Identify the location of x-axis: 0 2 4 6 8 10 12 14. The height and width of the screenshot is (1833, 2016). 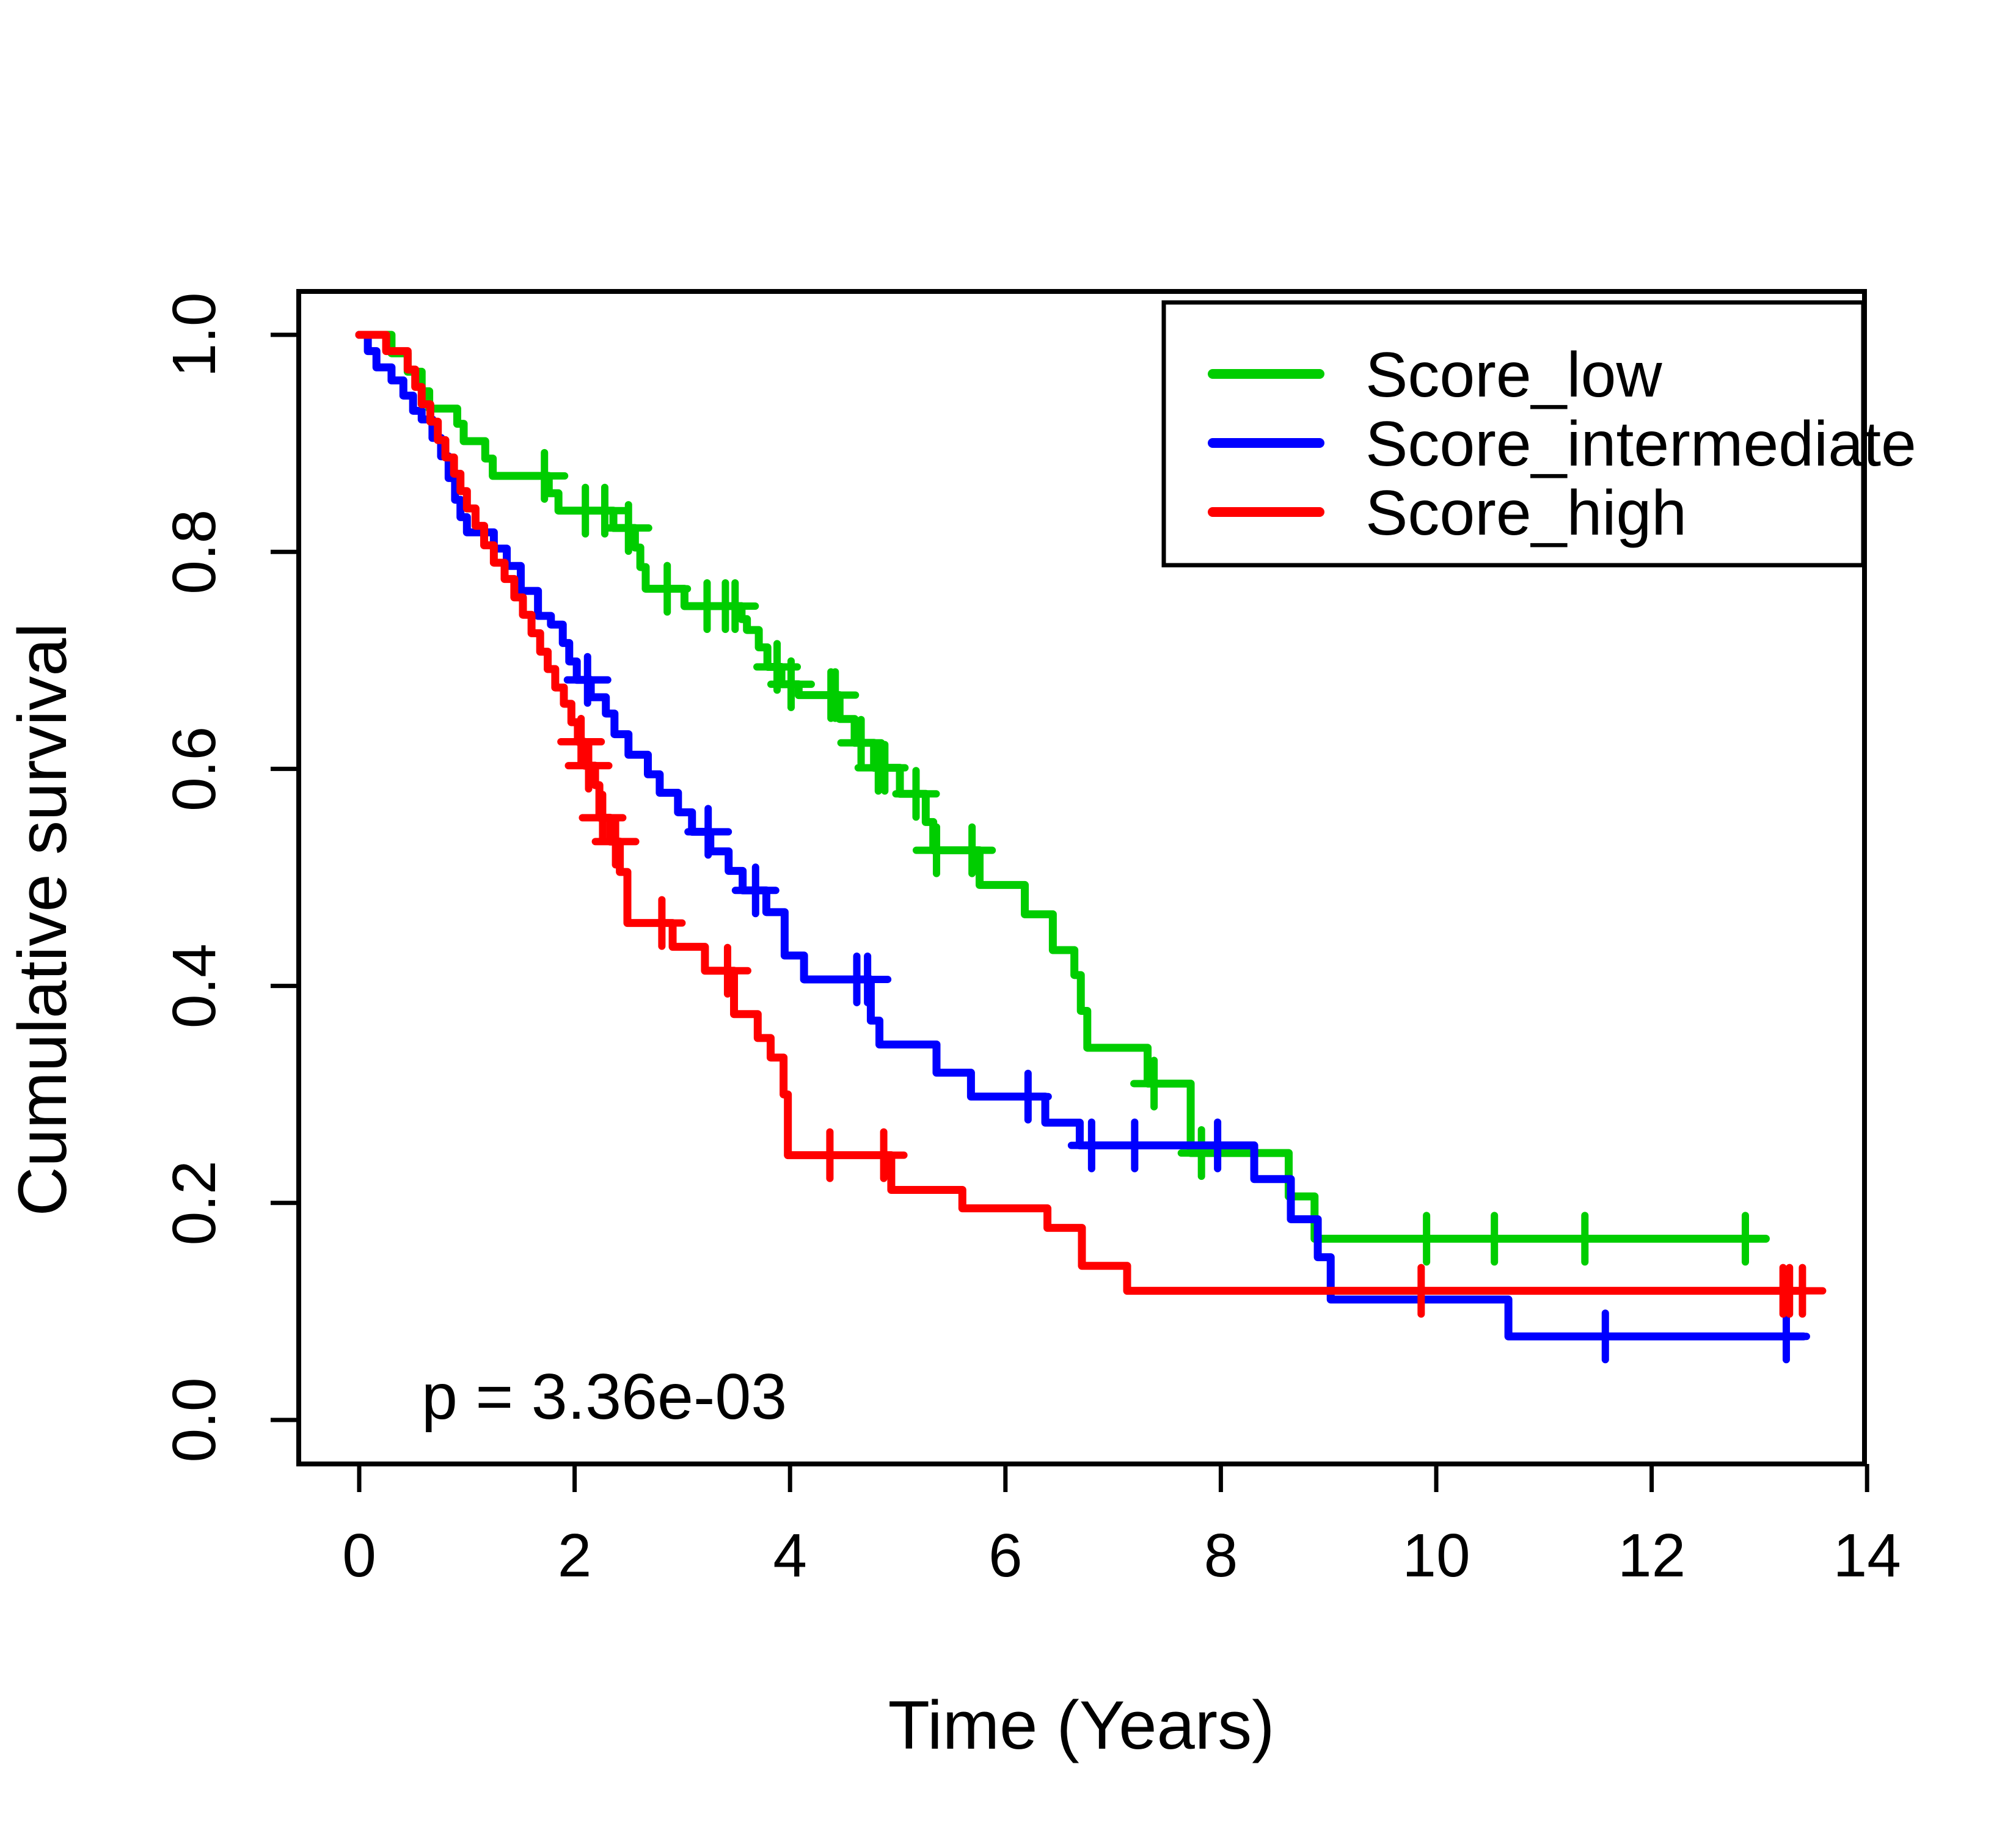
(1121, 1527).